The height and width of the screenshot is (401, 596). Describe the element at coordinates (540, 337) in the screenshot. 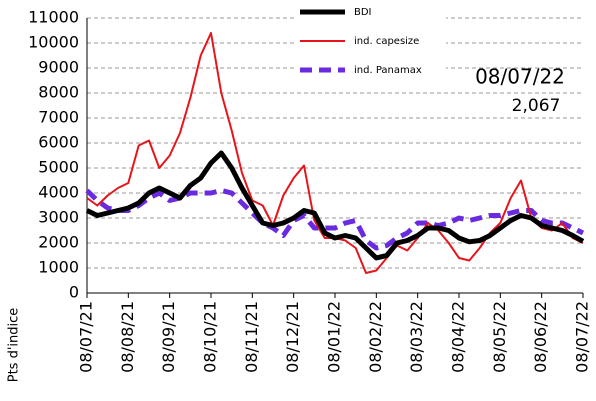

I see `x-tick-label: 08/06/22` at that location.